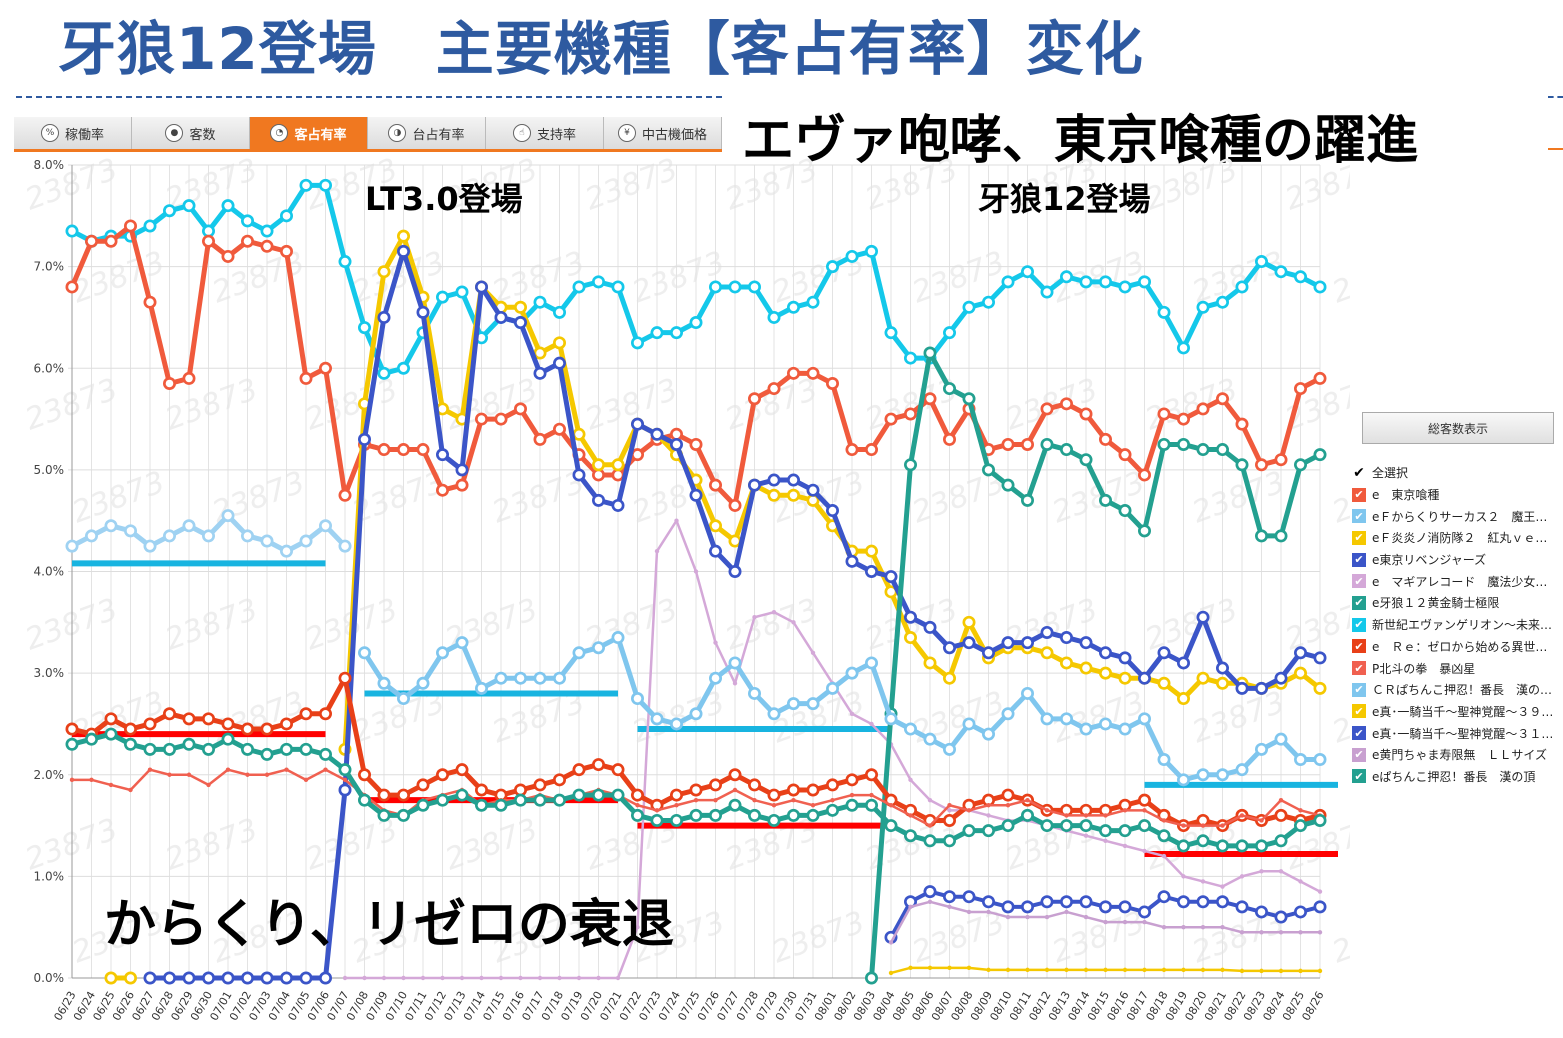 This screenshot has height=1038, width=1563. I want to click on legend-label: e黄門ちゃま寿限無 ＬＬサイズ, so click(1460, 755).